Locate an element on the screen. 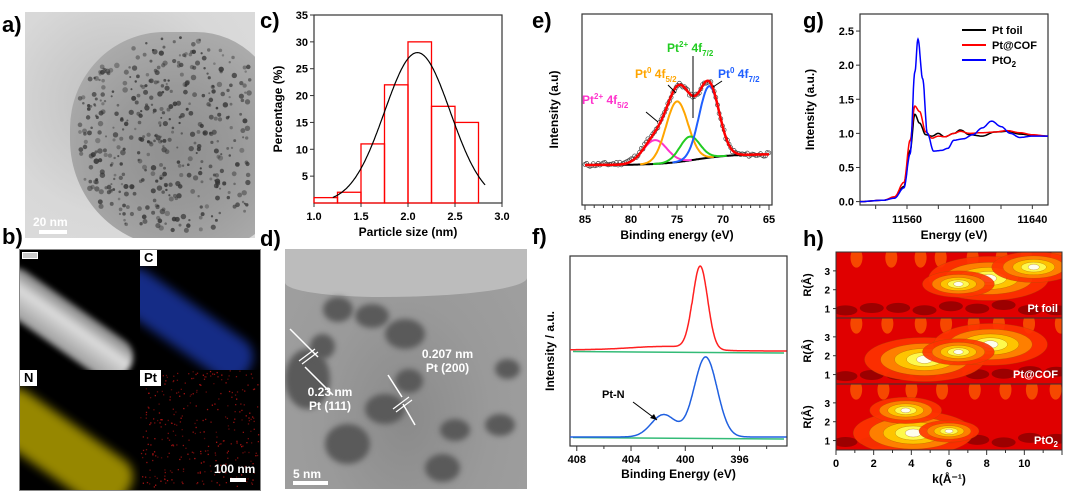  panel-label-d: d) is located at coordinates (270, 238).